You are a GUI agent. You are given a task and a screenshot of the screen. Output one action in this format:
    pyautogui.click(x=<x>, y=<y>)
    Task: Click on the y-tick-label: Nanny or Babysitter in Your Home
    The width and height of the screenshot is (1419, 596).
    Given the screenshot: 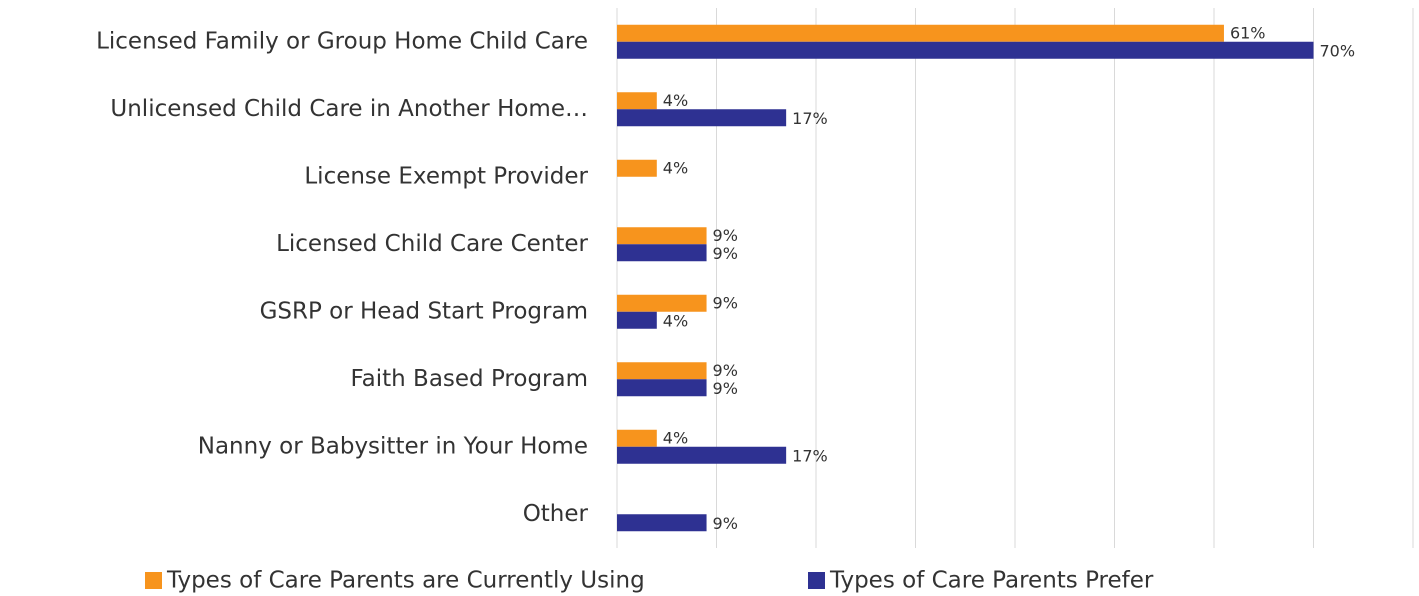 What is the action you would take?
    pyautogui.click(x=393, y=446)
    